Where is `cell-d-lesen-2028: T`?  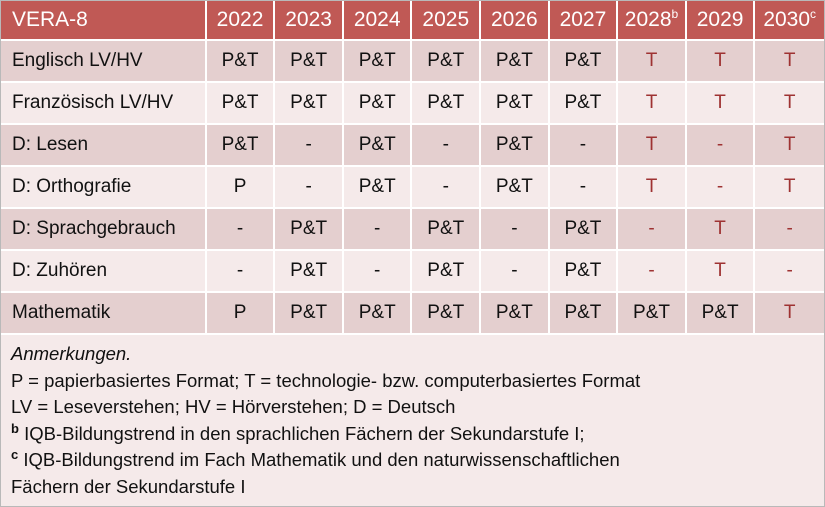
cell-d-lesen-2028: T is located at coordinates (652, 146).